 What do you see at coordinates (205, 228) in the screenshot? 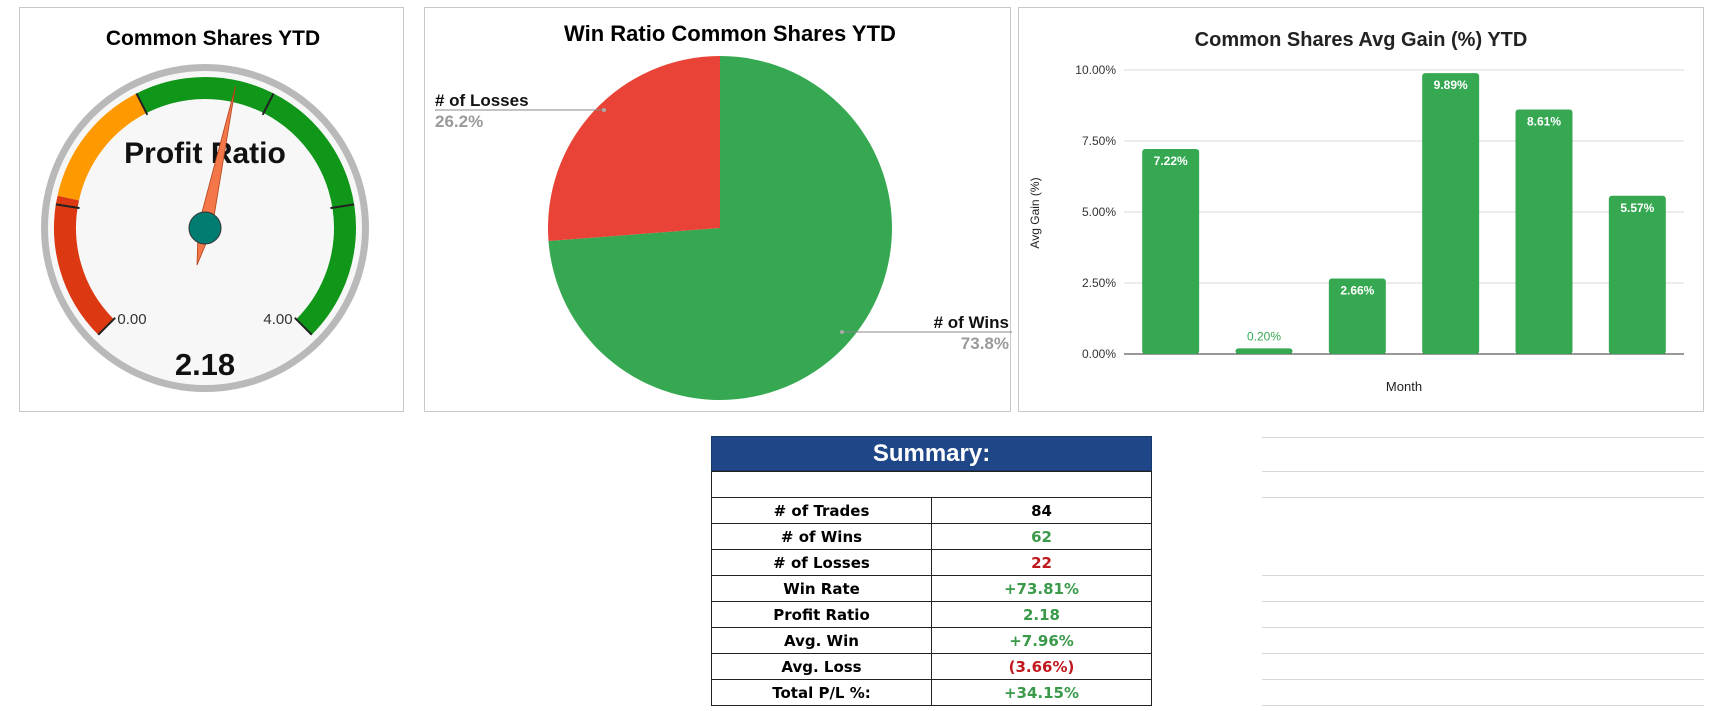
I see `gauge-hub` at bounding box center [205, 228].